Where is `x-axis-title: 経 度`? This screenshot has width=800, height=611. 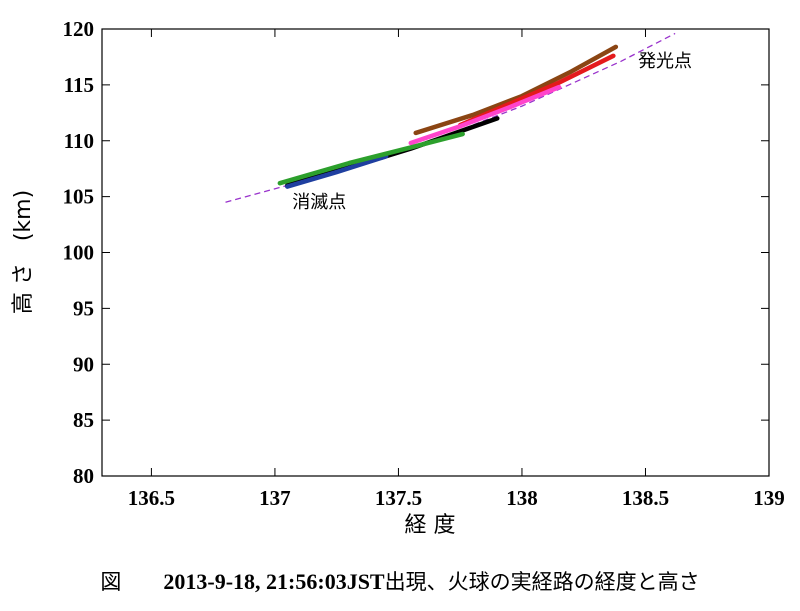
x-axis-title: 経 度 is located at coordinates (430, 525).